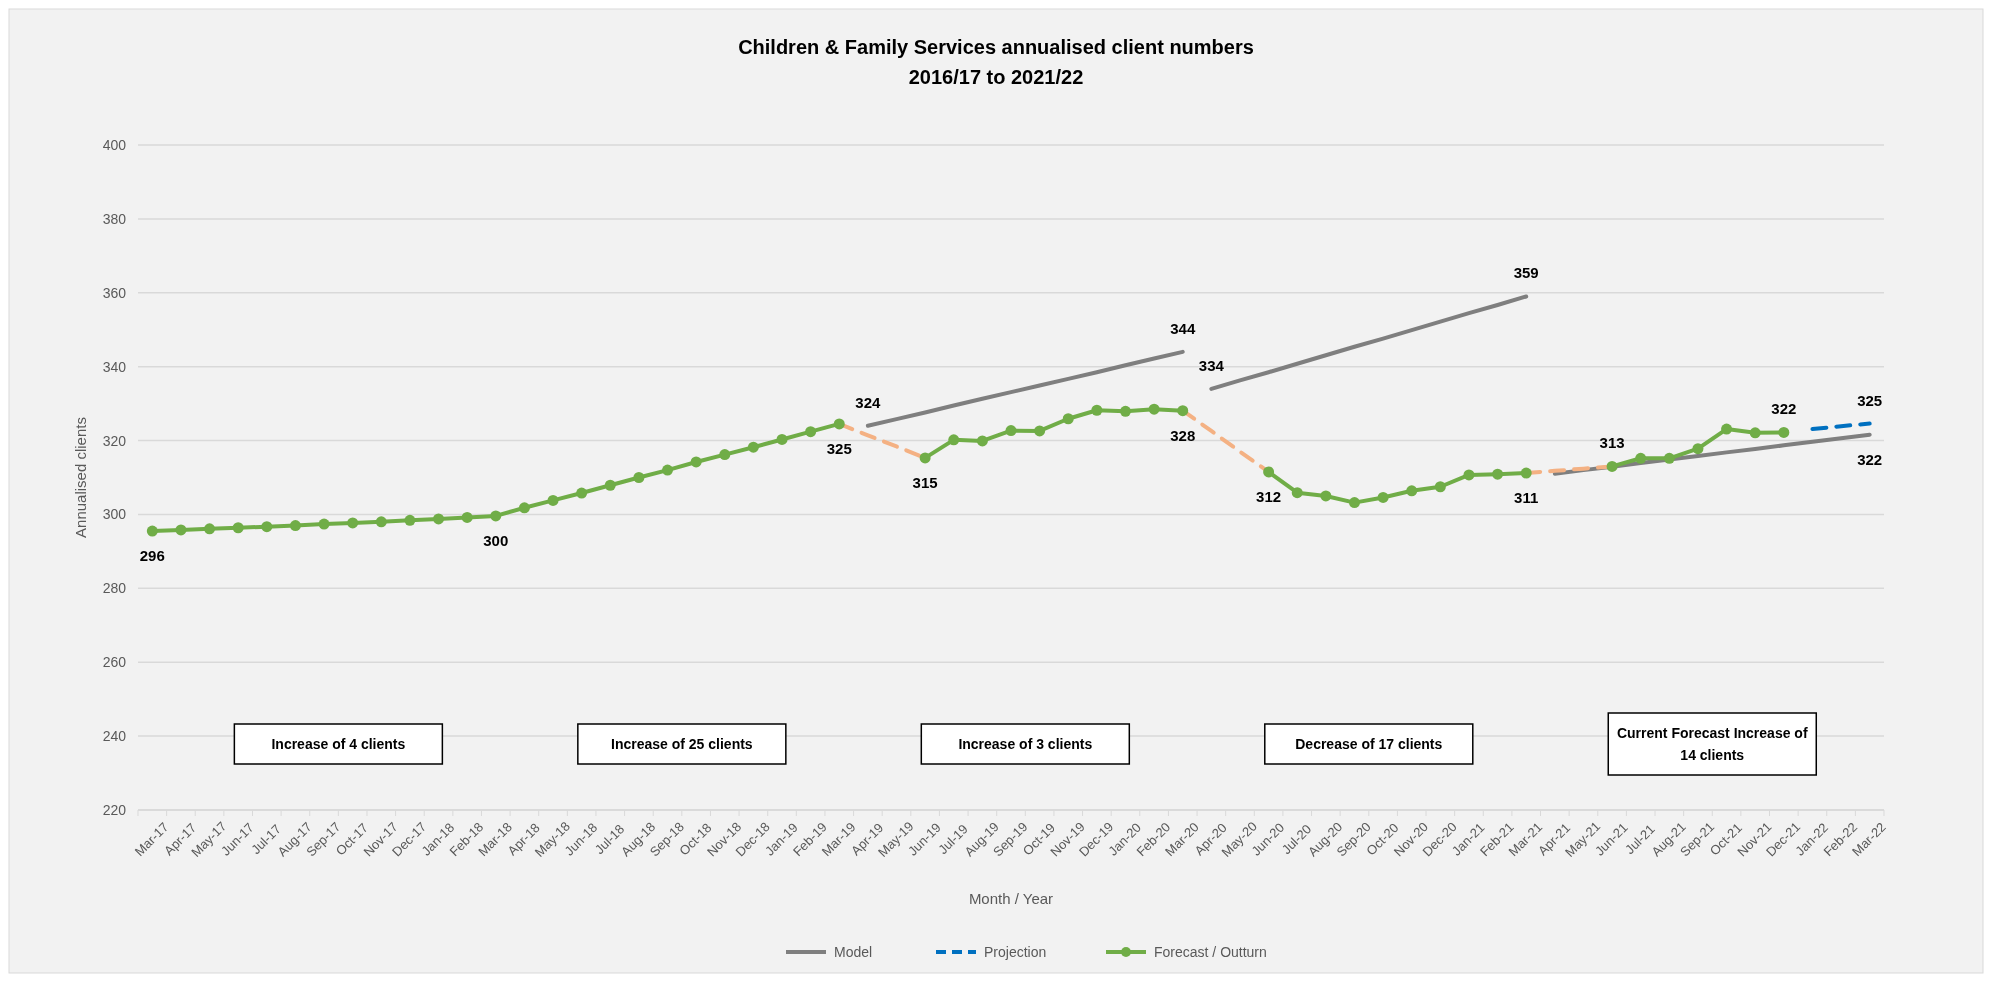  Describe the element at coordinates (1526, 273) in the screenshot. I see `data-label: 359` at that location.